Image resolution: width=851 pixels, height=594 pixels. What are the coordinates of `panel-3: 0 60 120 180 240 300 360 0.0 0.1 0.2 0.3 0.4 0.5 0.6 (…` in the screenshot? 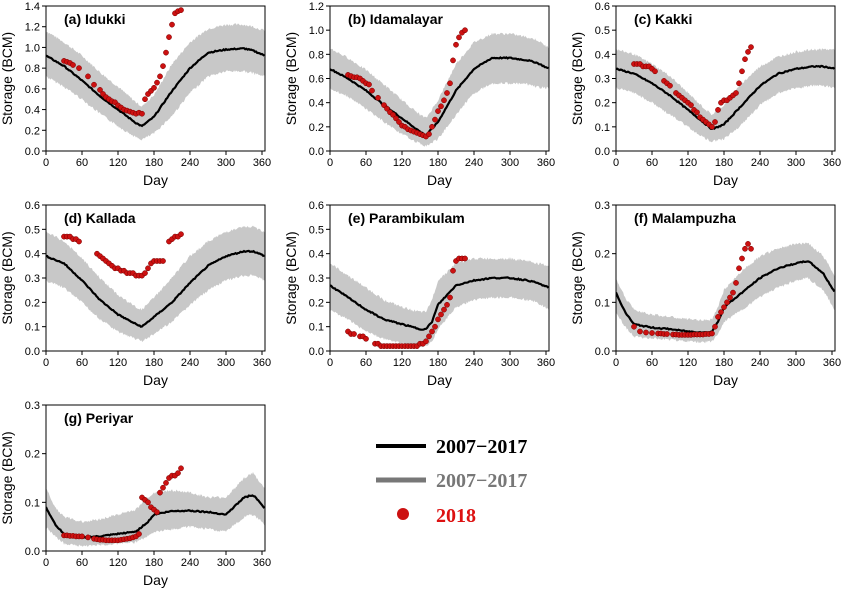 It's located at (135, 294).